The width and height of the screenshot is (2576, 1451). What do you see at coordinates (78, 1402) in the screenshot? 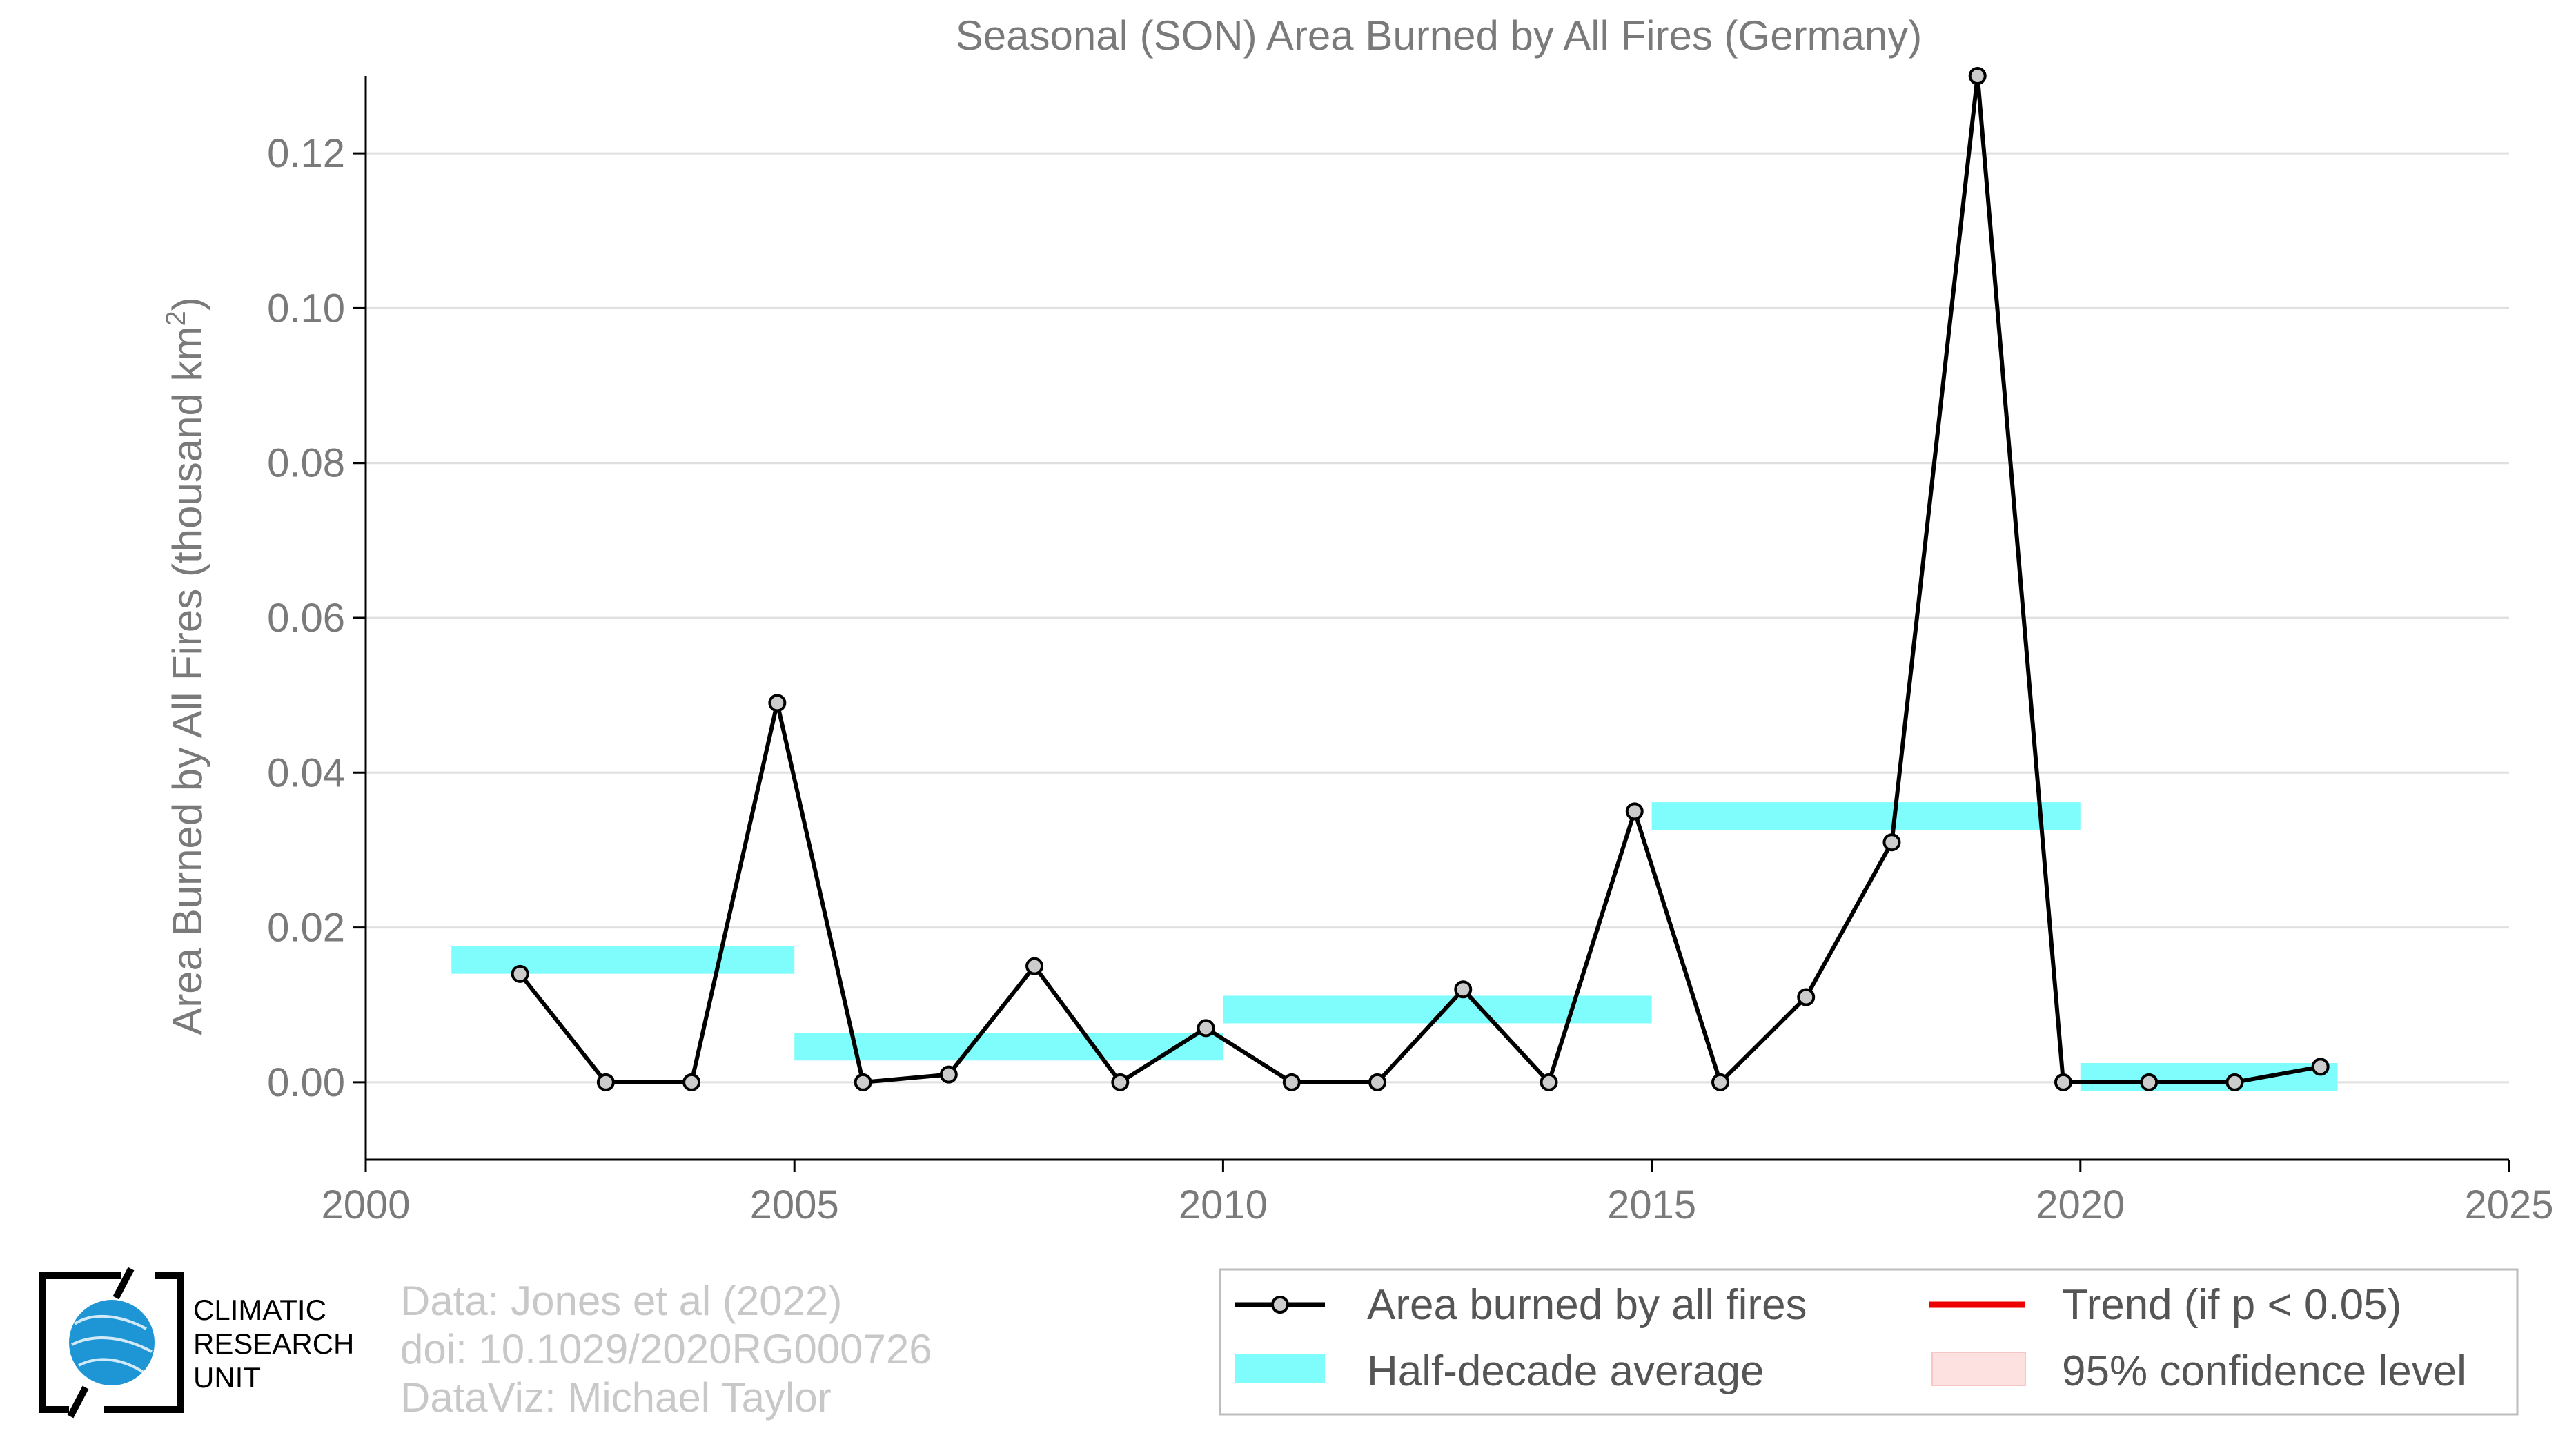
I see `logo-slash-bottom` at bounding box center [78, 1402].